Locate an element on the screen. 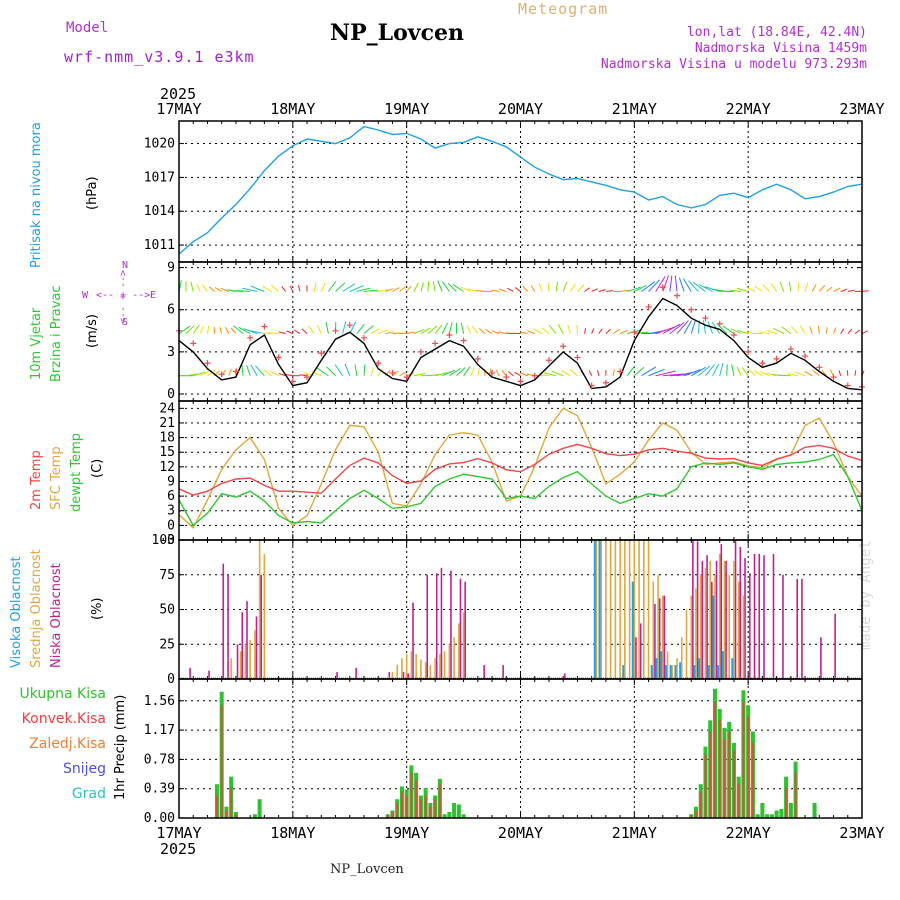  precip-strat-legend: Zaledj.Kisa is located at coordinates (67, 744).